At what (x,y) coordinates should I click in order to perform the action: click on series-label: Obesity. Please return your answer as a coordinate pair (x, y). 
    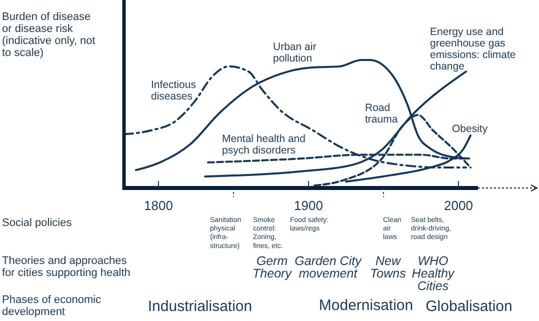
    Looking at the image, I should click on (470, 129).